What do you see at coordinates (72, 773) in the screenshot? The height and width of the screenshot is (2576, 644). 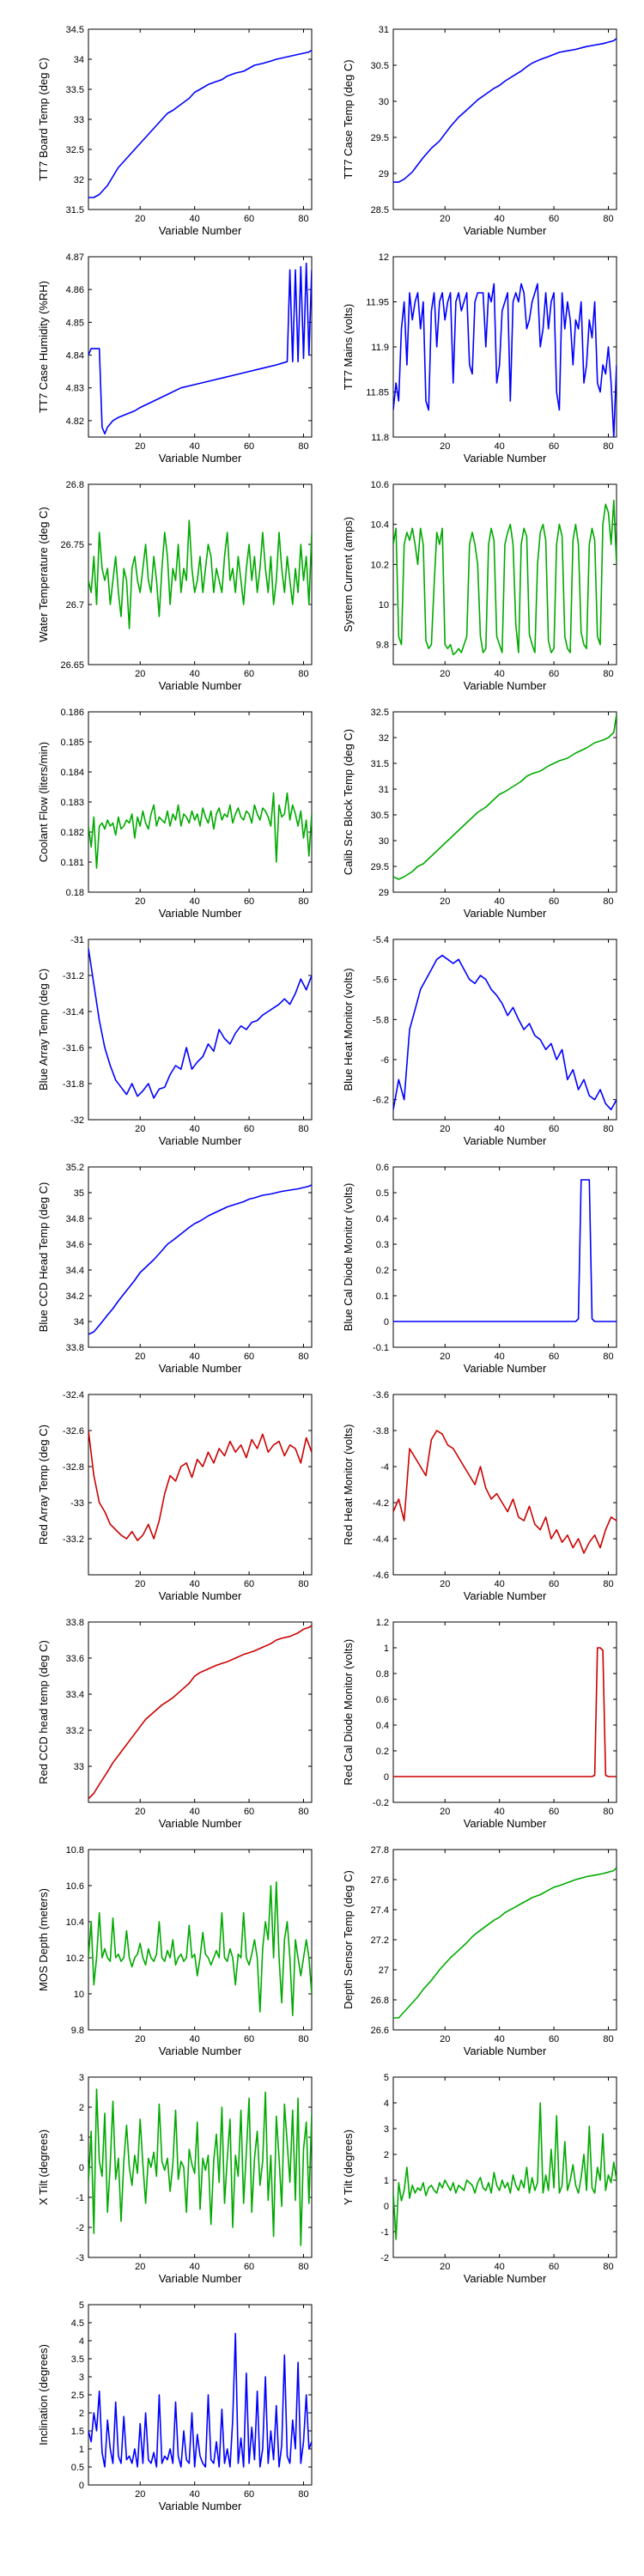 I see `y-tick-label: 0.184` at bounding box center [72, 773].